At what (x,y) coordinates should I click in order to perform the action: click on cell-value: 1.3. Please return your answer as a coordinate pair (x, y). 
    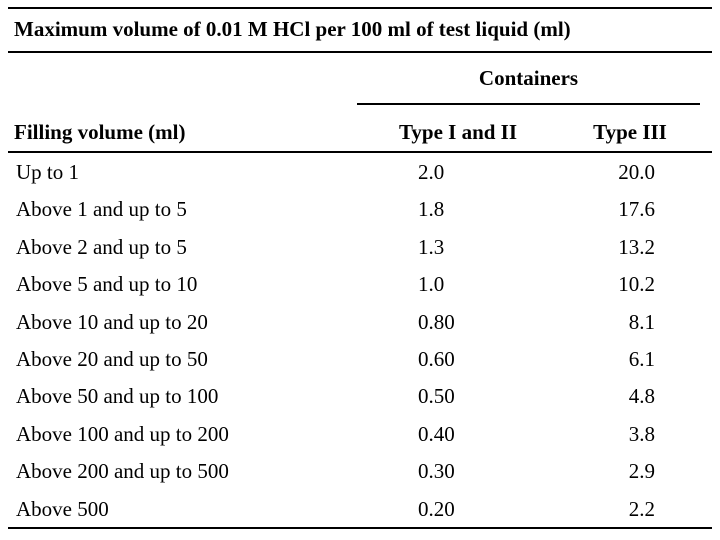
    Looking at the image, I should click on (431, 246).